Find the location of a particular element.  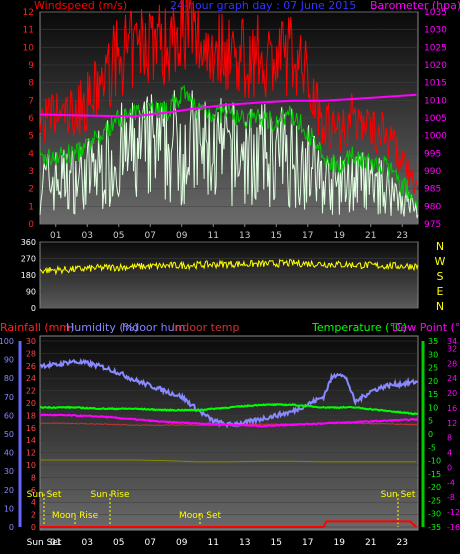

bottom-x-tick: 11 is located at coordinates (213, 543).